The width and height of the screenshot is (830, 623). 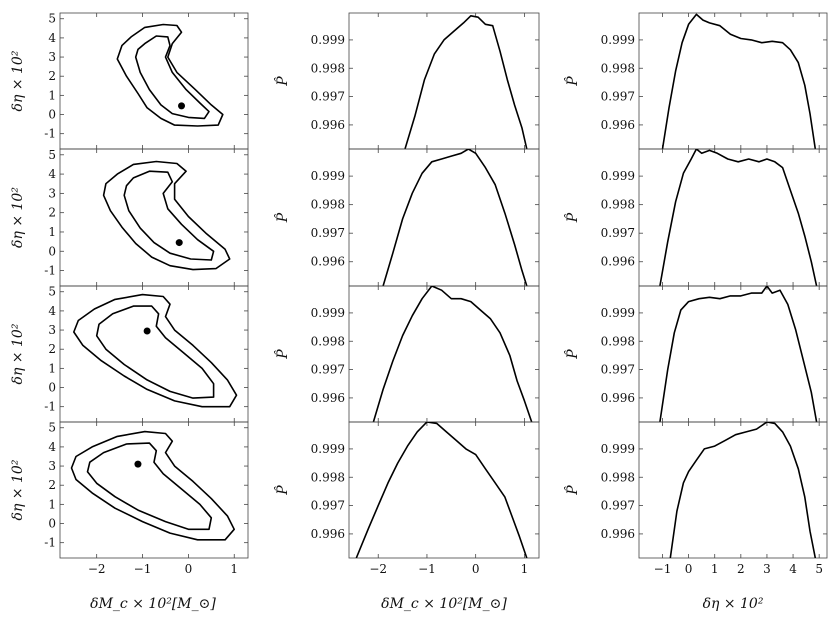 I want to click on row4-mc-xtick-label-2: 0, so click(x=476, y=569).